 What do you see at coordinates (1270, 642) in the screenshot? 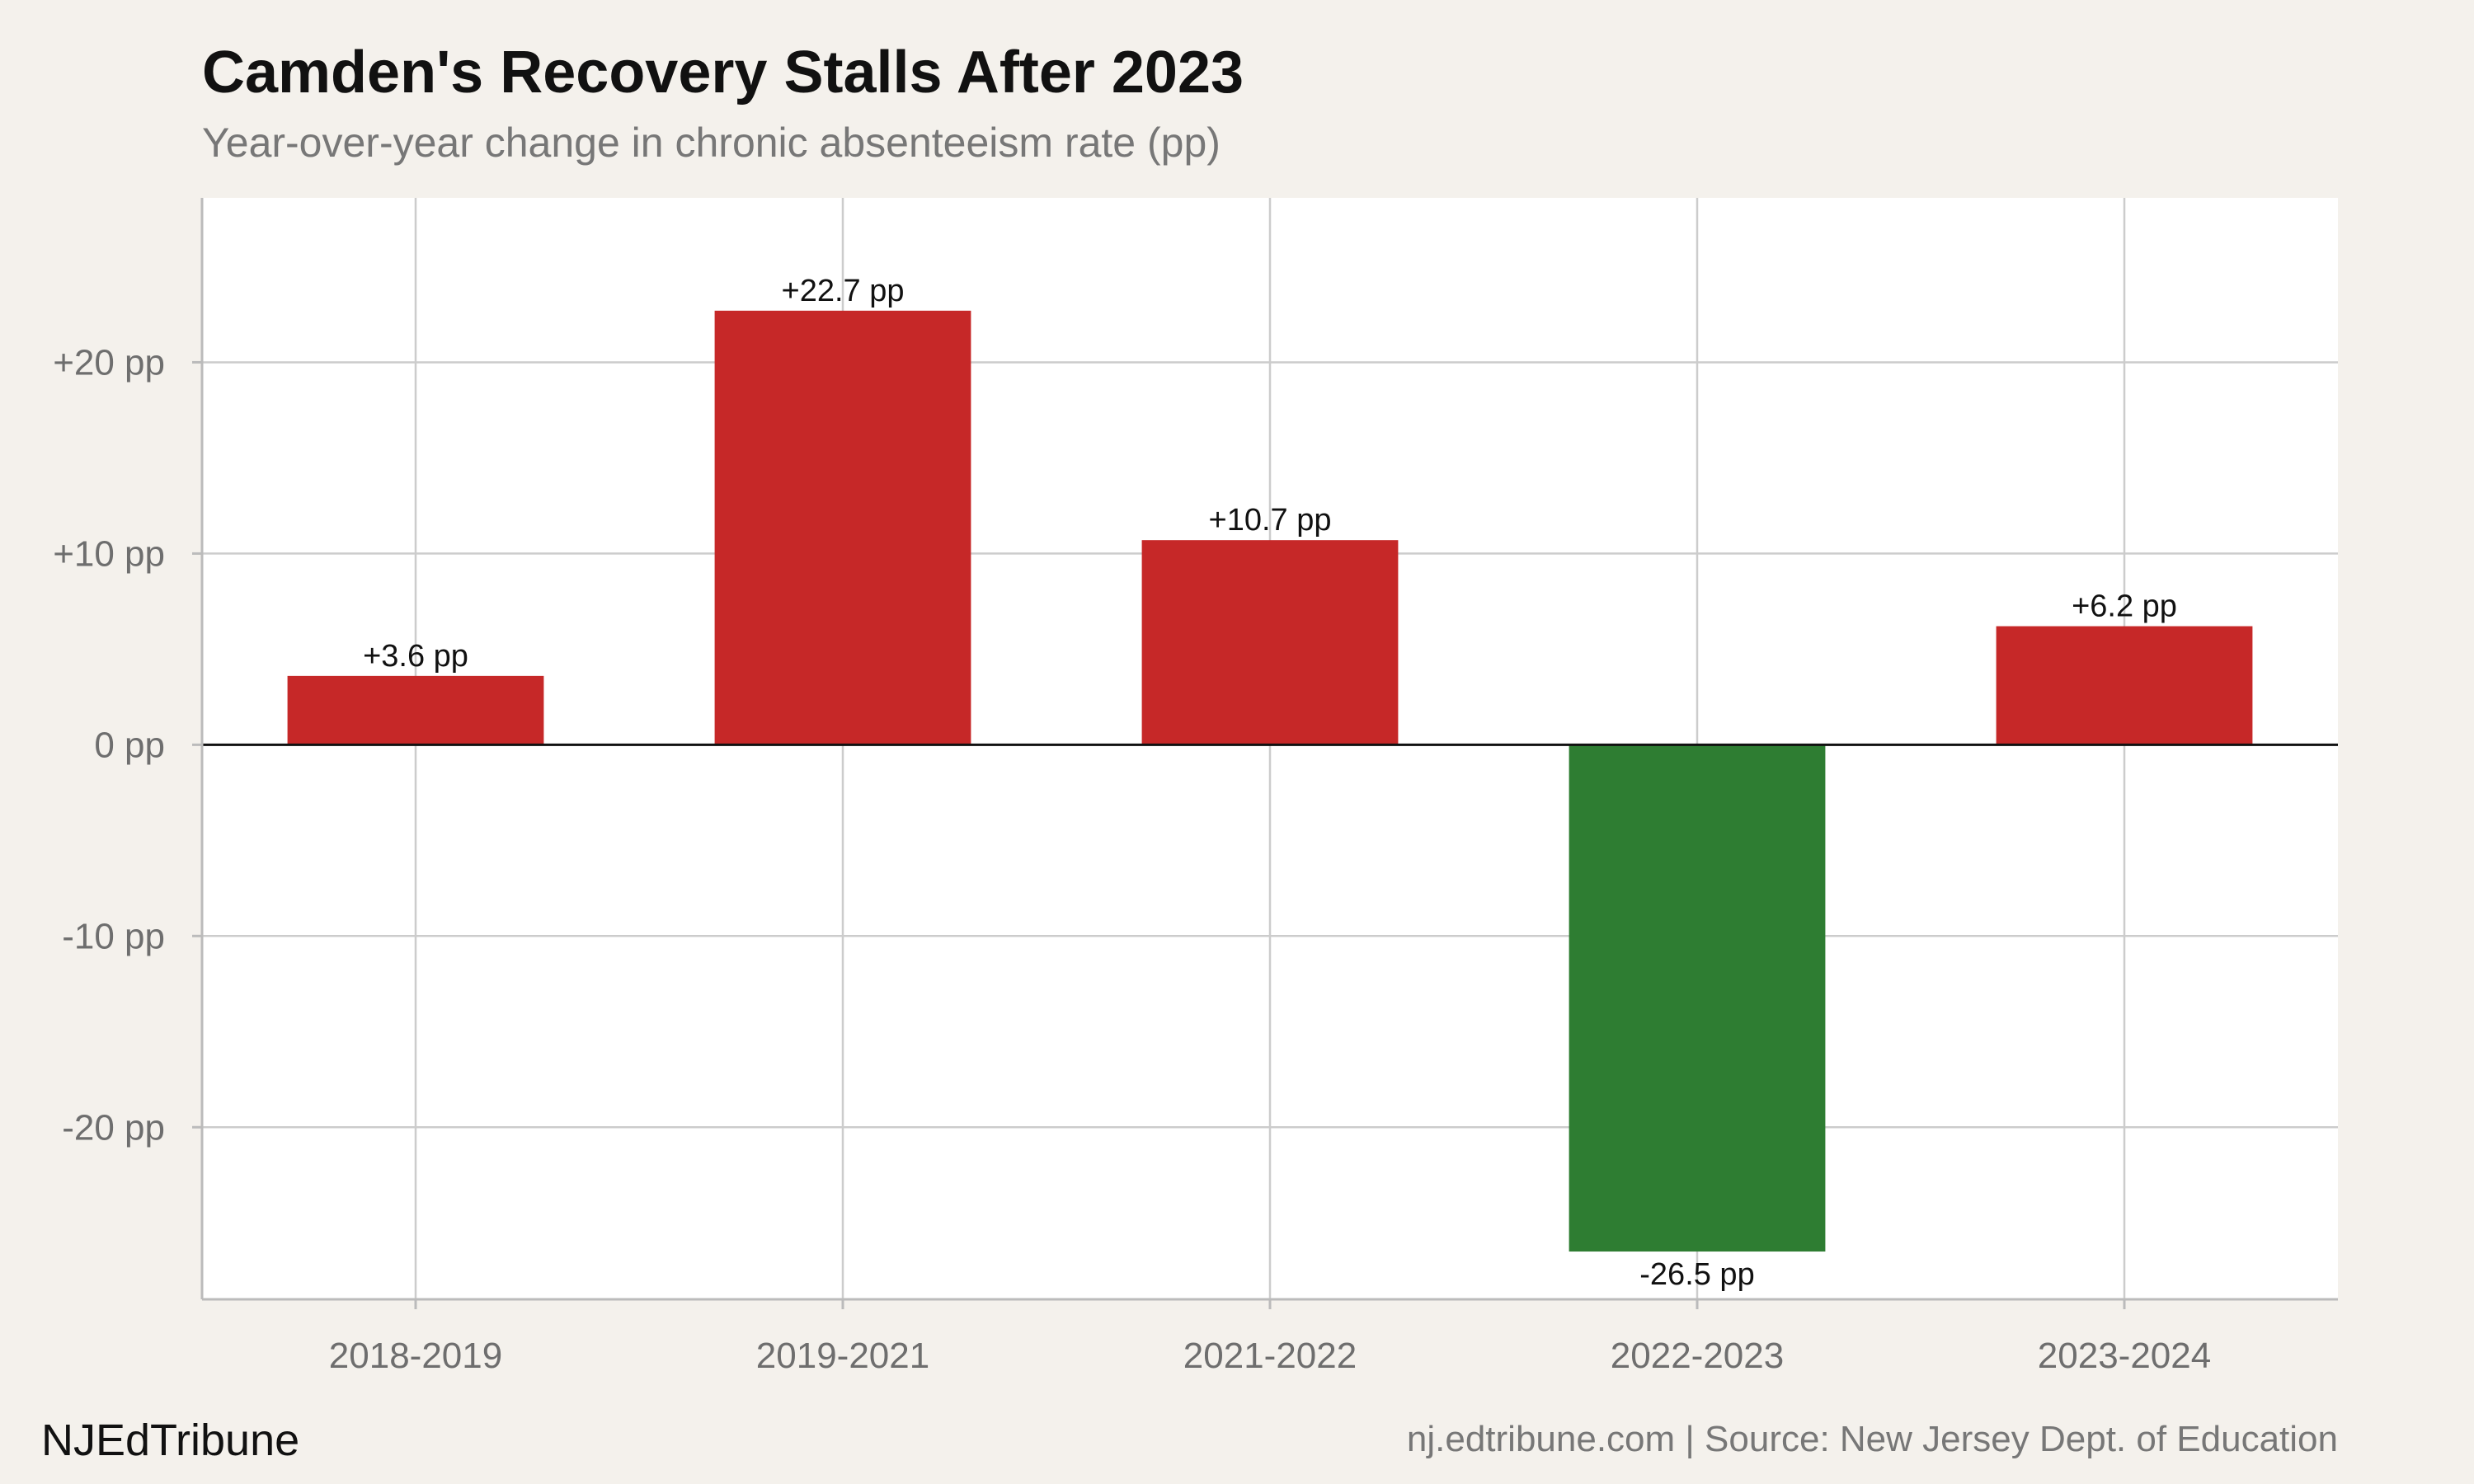
I see `bar-2021-2022` at bounding box center [1270, 642].